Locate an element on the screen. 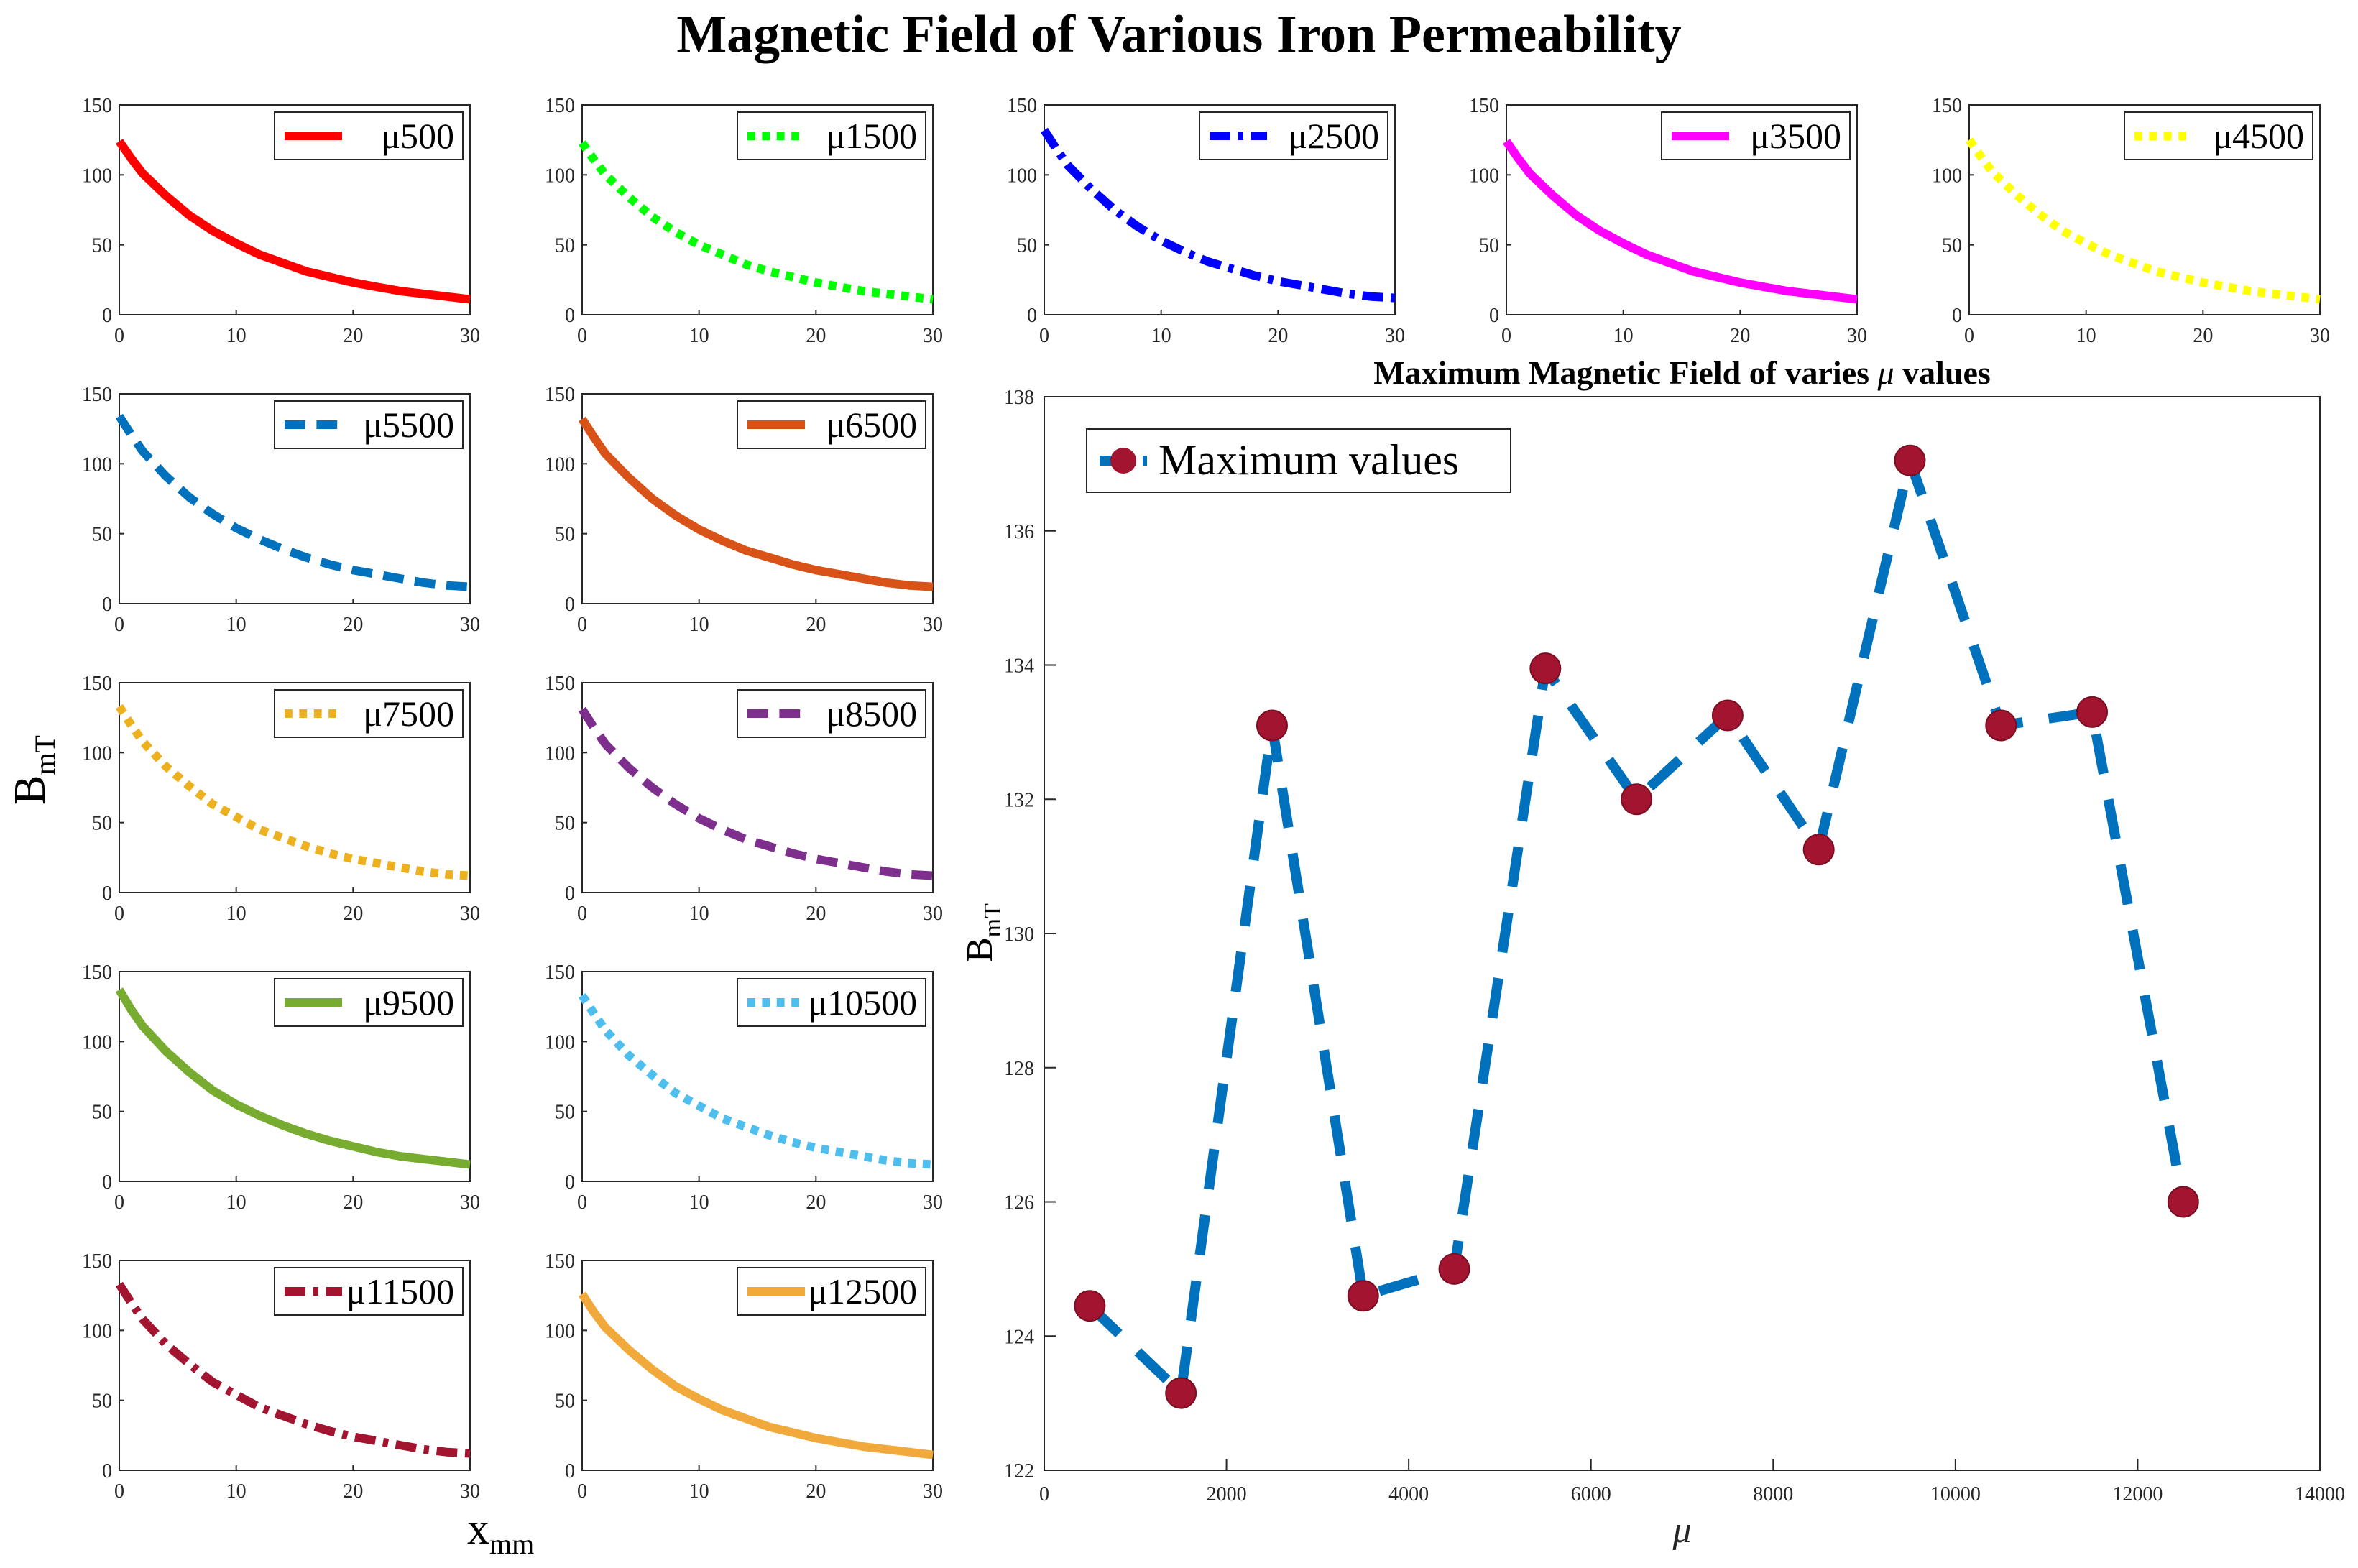 The width and height of the screenshot is (2358, 1568). series-line-mu5500 is located at coordinates (293, 502).